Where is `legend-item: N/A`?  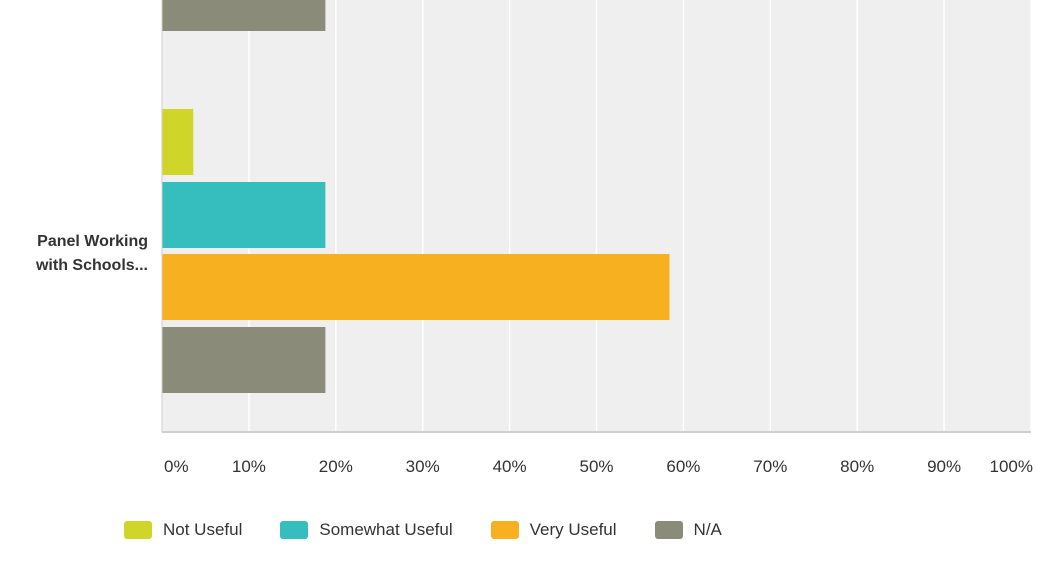 legend-item: N/A is located at coordinates (688, 530).